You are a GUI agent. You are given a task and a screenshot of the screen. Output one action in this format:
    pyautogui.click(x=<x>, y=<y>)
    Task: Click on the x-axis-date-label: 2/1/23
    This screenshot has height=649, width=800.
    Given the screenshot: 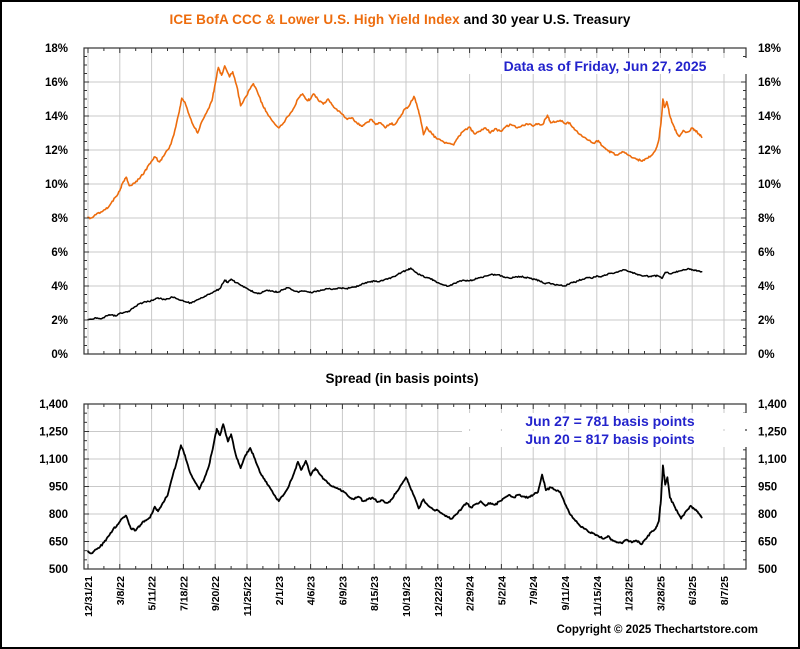 What is the action you would take?
    pyautogui.click(x=280, y=590)
    